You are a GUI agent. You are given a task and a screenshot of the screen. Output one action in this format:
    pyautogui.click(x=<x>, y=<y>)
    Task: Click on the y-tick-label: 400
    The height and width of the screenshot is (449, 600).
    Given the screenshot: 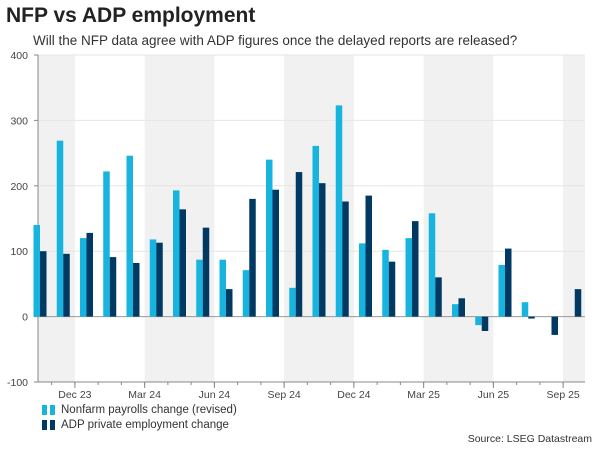 What is the action you would take?
    pyautogui.click(x=19, y=56)
    